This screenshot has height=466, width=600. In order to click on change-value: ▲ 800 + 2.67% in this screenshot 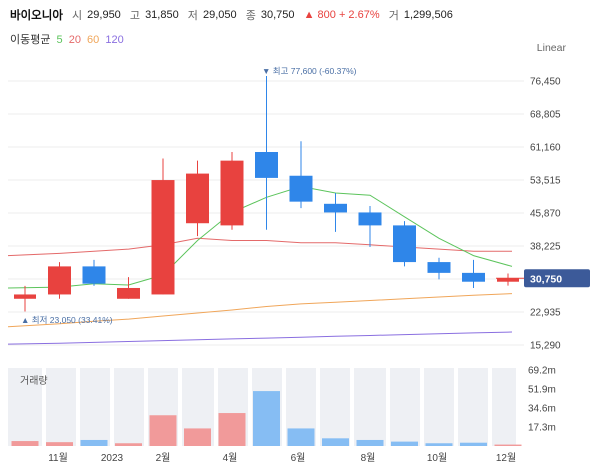, I will do `click(341, 15)`.